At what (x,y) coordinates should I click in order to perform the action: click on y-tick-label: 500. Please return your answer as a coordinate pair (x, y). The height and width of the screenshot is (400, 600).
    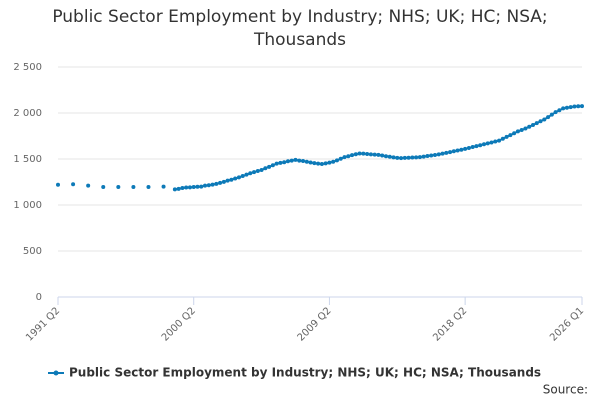
    Looking at the image, I should click on (32, 251).